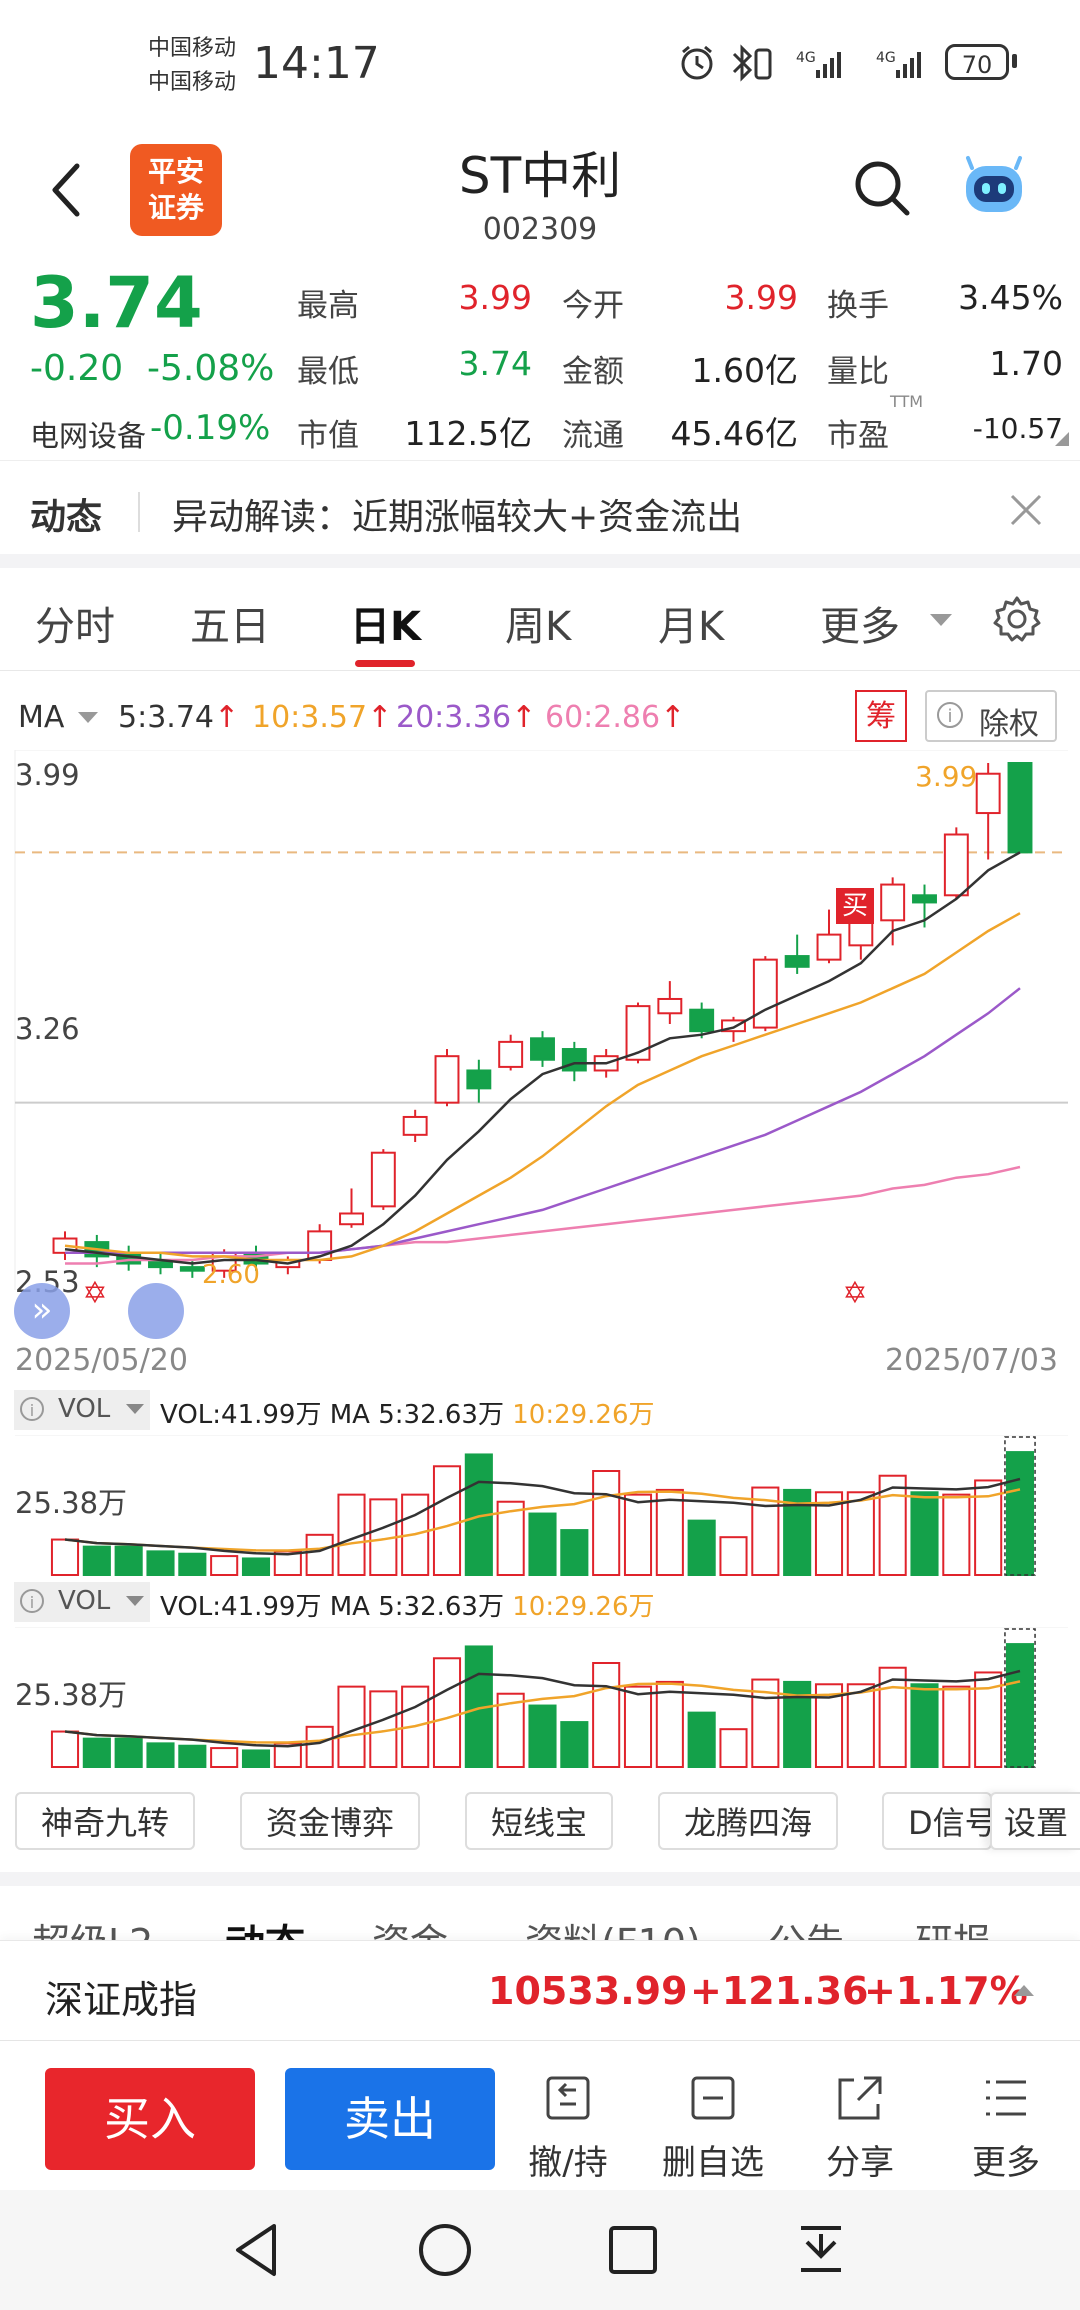 The width and height of the screenshot is (1080, 2310). Describe the element at coordinates (66, 517) in the screenshot. I see `news-tag: 动态` at that location.